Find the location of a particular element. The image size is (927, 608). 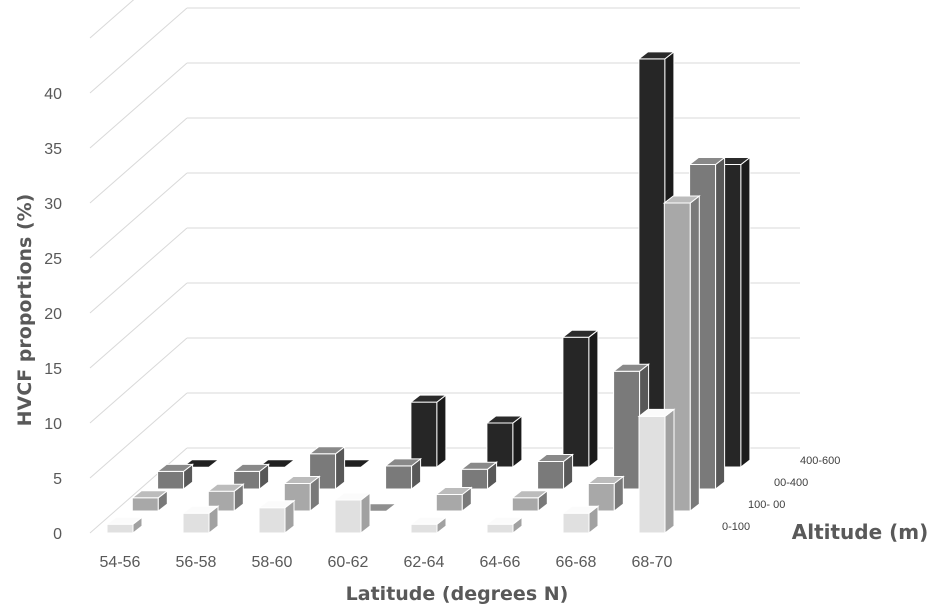

x-tick-label: 58-60 is located at coordinates (272, 562).